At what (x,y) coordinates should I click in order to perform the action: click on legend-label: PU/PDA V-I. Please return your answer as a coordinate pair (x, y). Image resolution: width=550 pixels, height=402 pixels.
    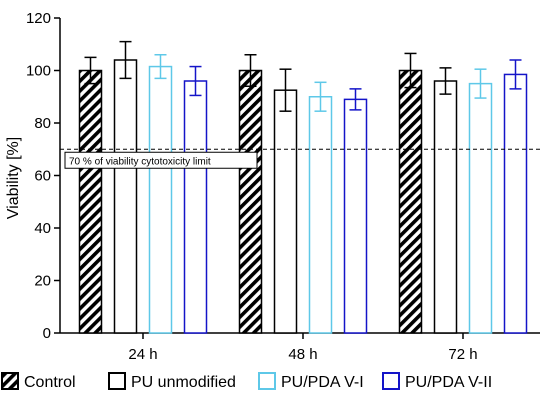
    Looking at the image, I should click on (322, 382).